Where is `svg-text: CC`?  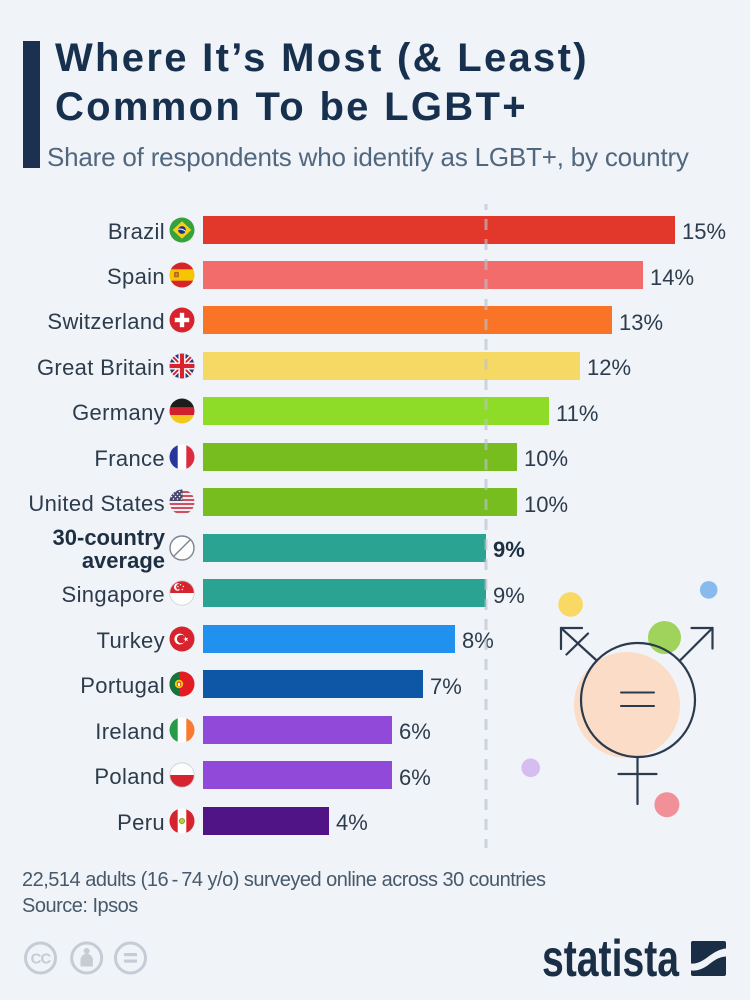 svg-text: CC is located at coordinates (41, 959).